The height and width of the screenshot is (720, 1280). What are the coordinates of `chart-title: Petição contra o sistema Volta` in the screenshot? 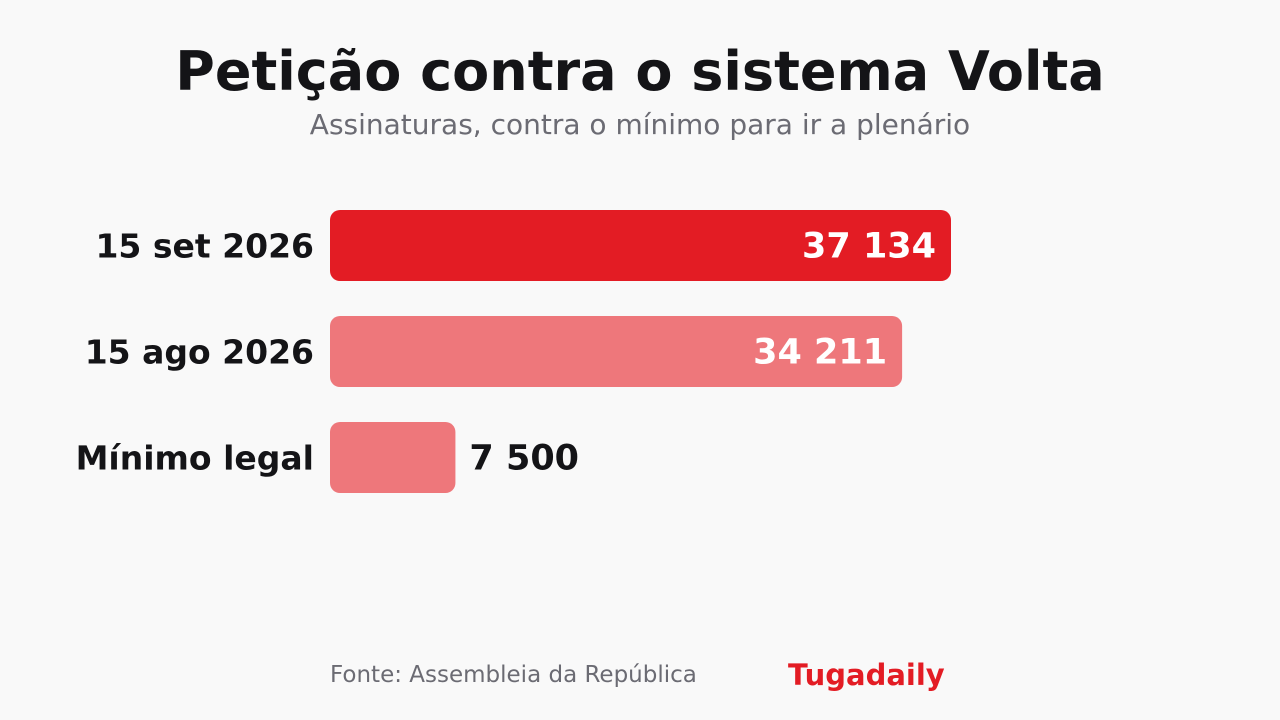 It's located at (640, 71).